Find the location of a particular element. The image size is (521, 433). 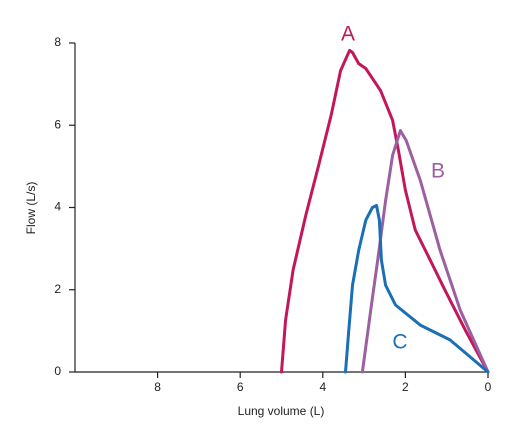

x-tick-label: 4 is located at coordinates (322, 387).